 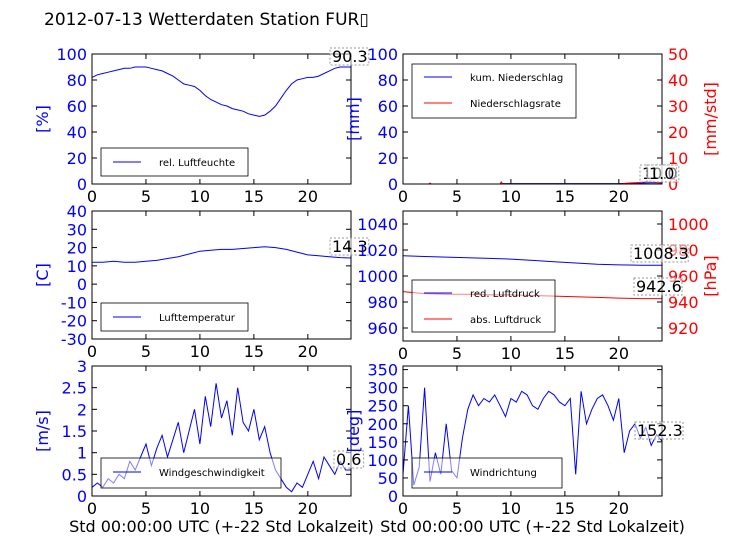 I want to click on last-value-annotation: 0.6, so click(x=348, y=459).